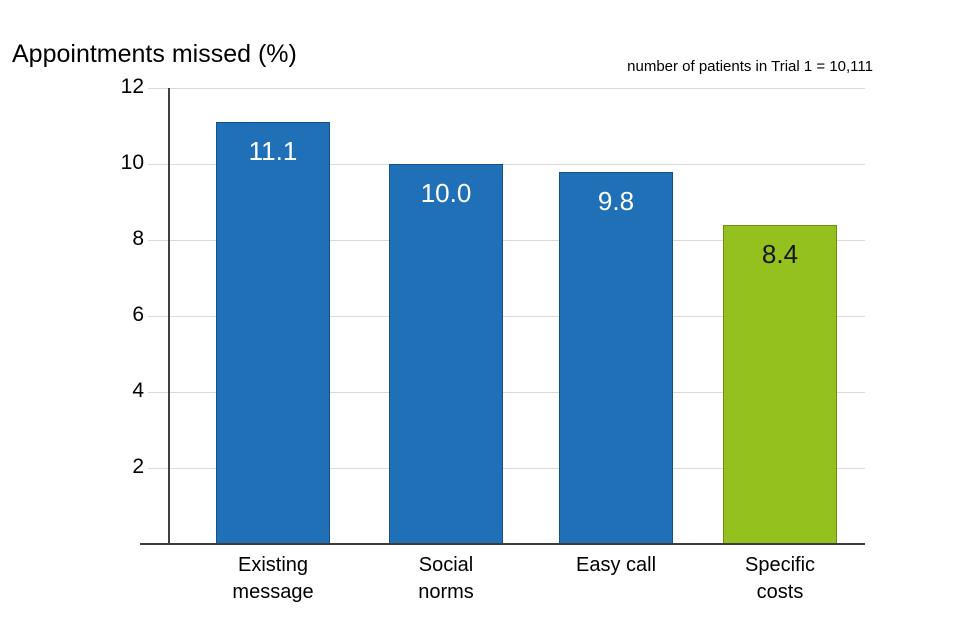 The image size is (960, 640). What do you see at coordinates (502, 544) in the screenshot?
I see `x-axis-line` at bounding box center [502, 544].